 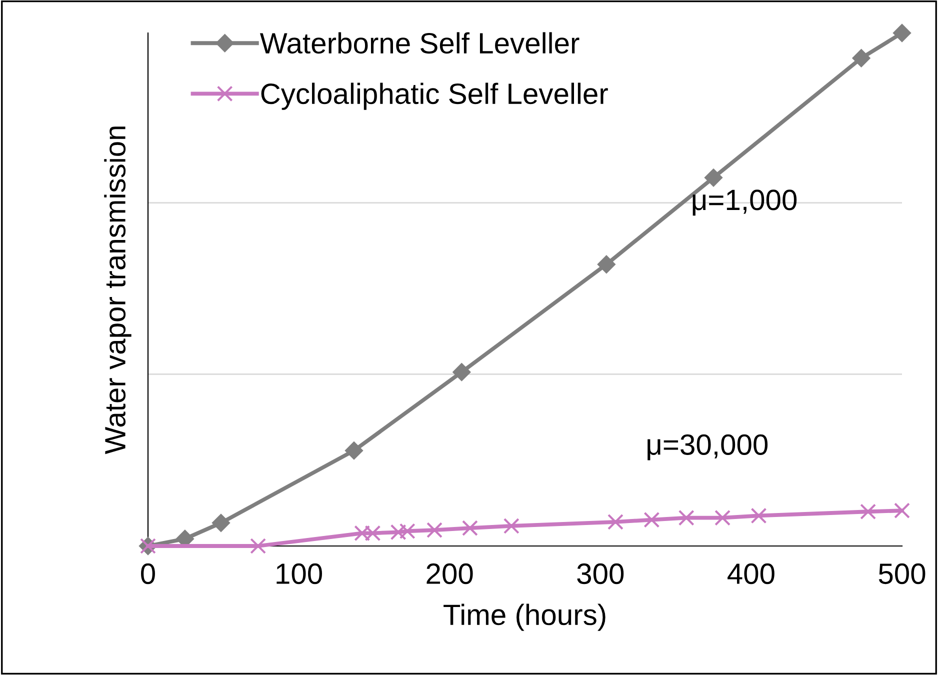 What do you see at coordinates (708, 447) in the screenshot?
I see `annotation: μ=30,000` at bounding box center [708, 447].